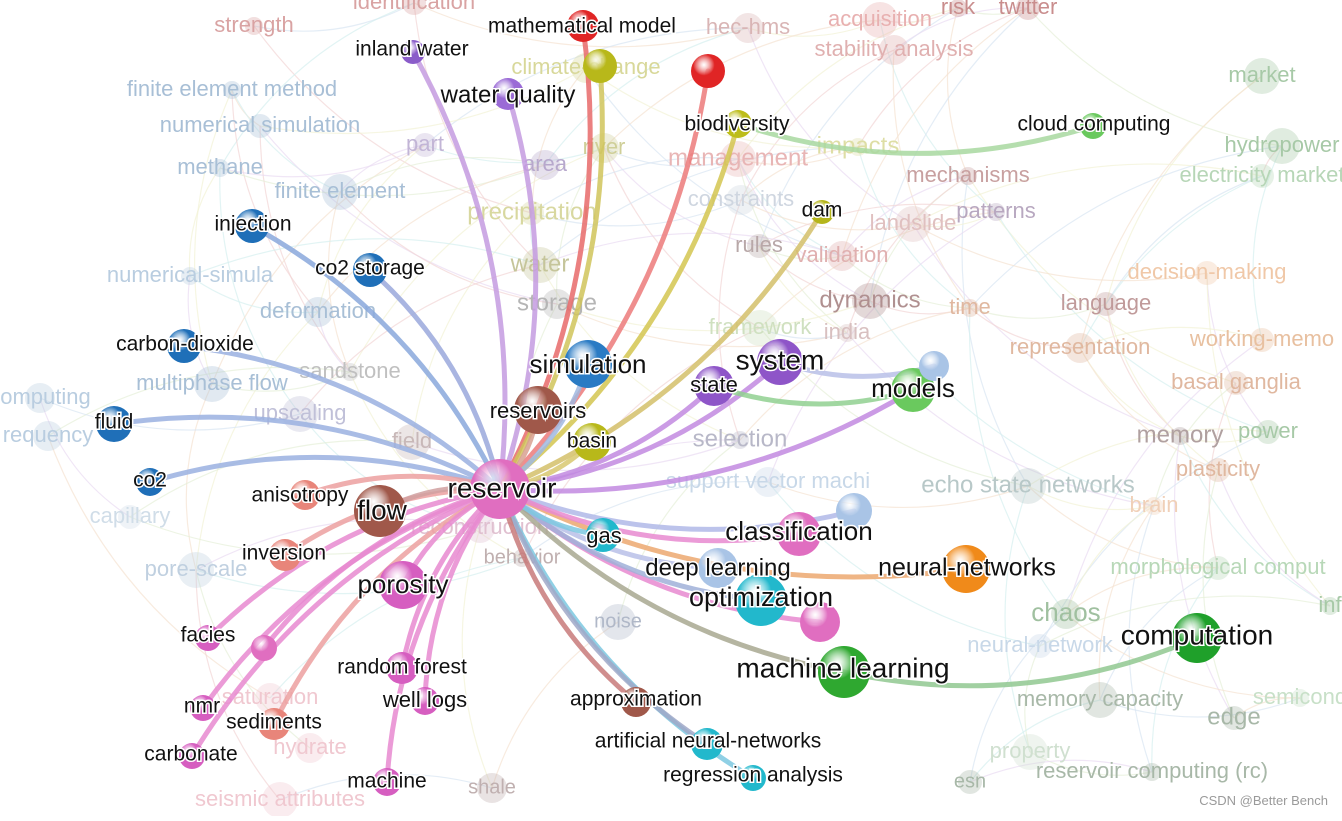 The width and height of the screenshot is (1342, 821). I want to click on system-node, so click(780, 362).